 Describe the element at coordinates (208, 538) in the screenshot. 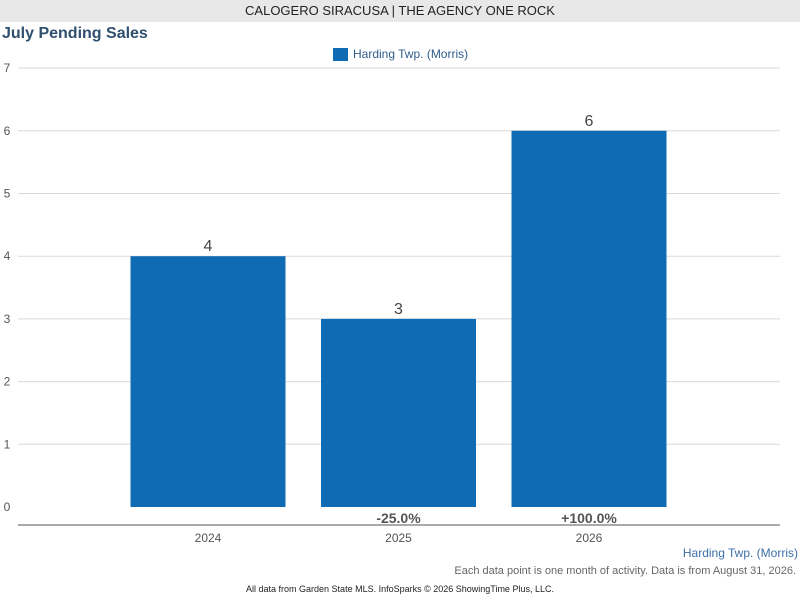

I see `x-tick-label: 2024` at that location.